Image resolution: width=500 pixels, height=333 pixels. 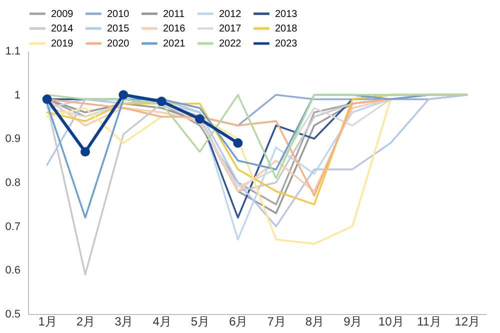 I want to click on legend-label: 2017, so click(x=230, y=29).